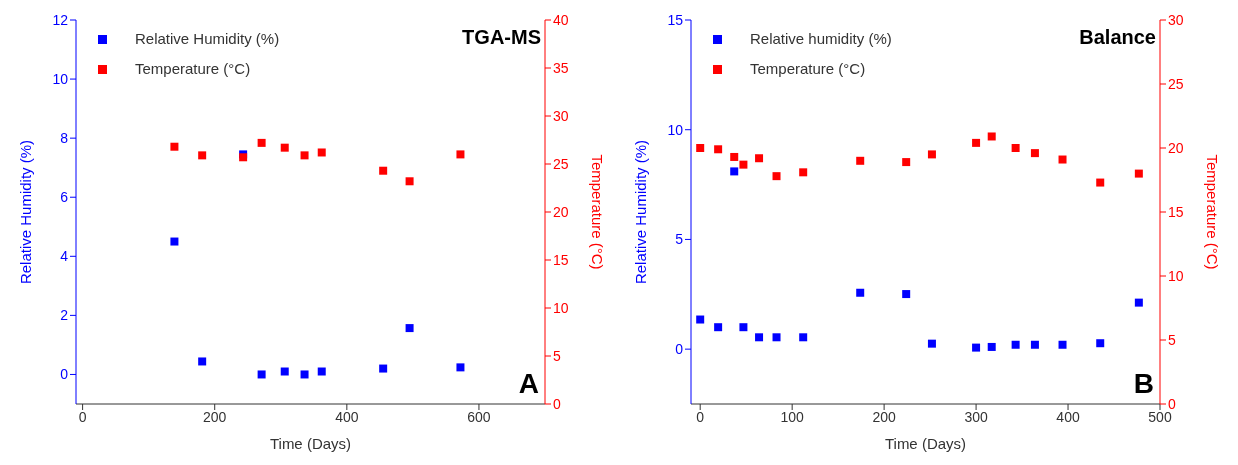 The width and height of the screenshot is (1238, 465). Describe the element at coordinates (64, 197) in the screenshot. I see `y-tick-label: 6` at that location.